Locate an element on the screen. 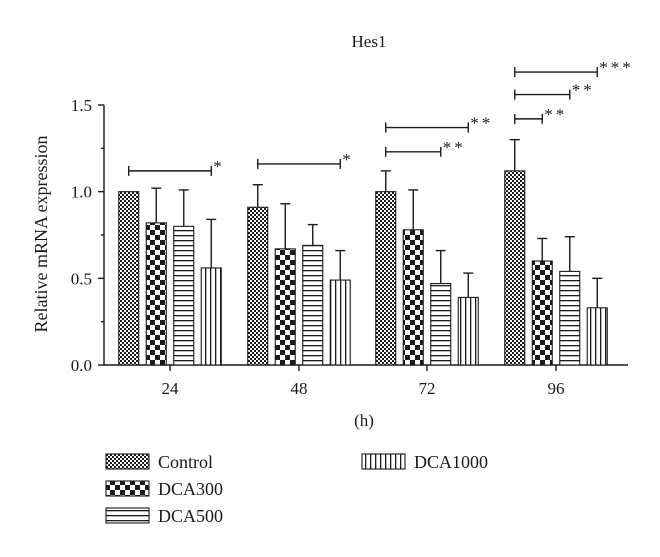  x-tick-label: 24 is located at coordinates (171, 388).